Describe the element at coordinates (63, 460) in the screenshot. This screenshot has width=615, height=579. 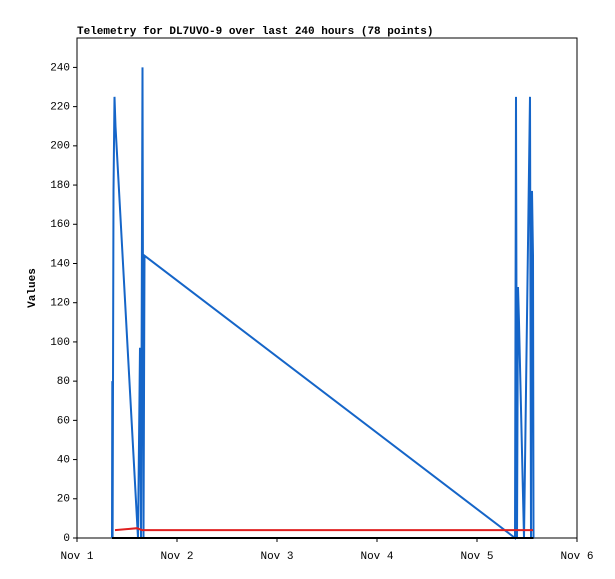
I see `y-tick-label: 40` at that location.